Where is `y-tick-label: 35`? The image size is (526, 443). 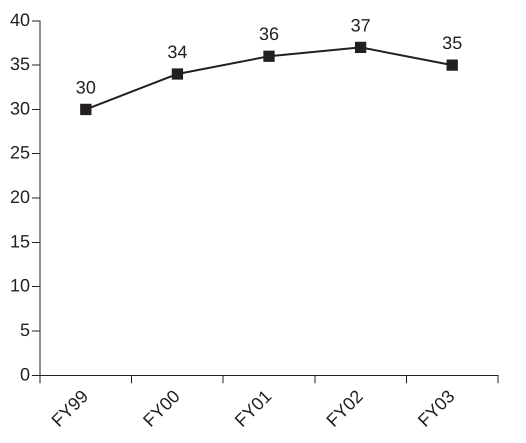 y-tick-label: 35 is located at coordinates (20, 64).